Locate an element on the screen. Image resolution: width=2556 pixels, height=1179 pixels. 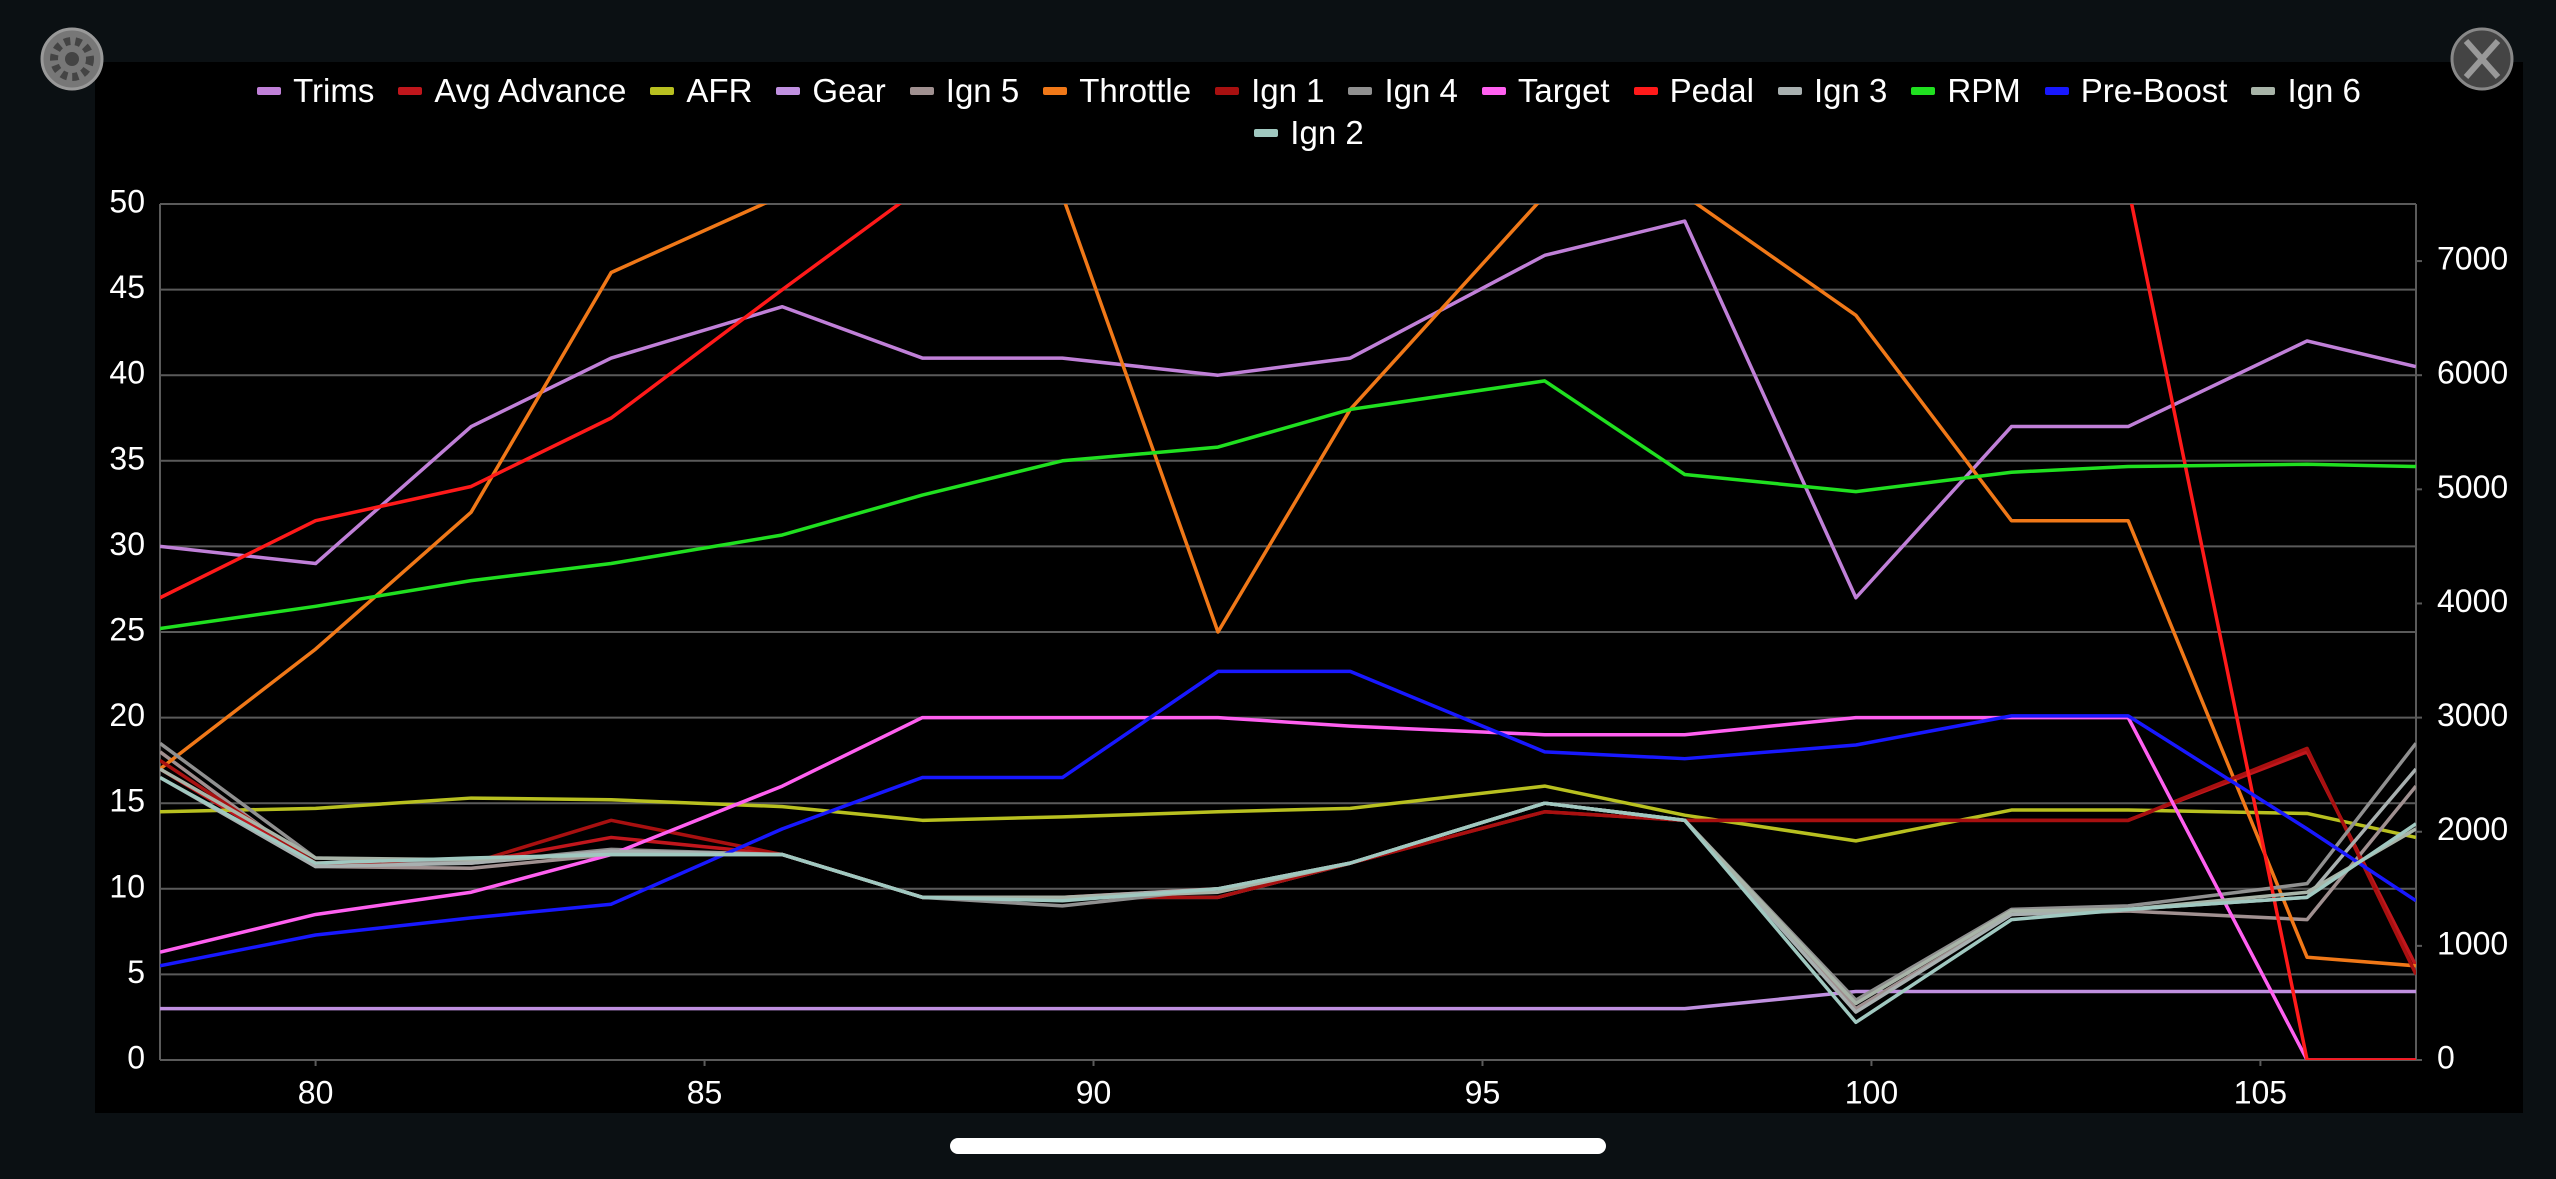
y2-tick-label: 3000 is located at coordinates (2472, 715).